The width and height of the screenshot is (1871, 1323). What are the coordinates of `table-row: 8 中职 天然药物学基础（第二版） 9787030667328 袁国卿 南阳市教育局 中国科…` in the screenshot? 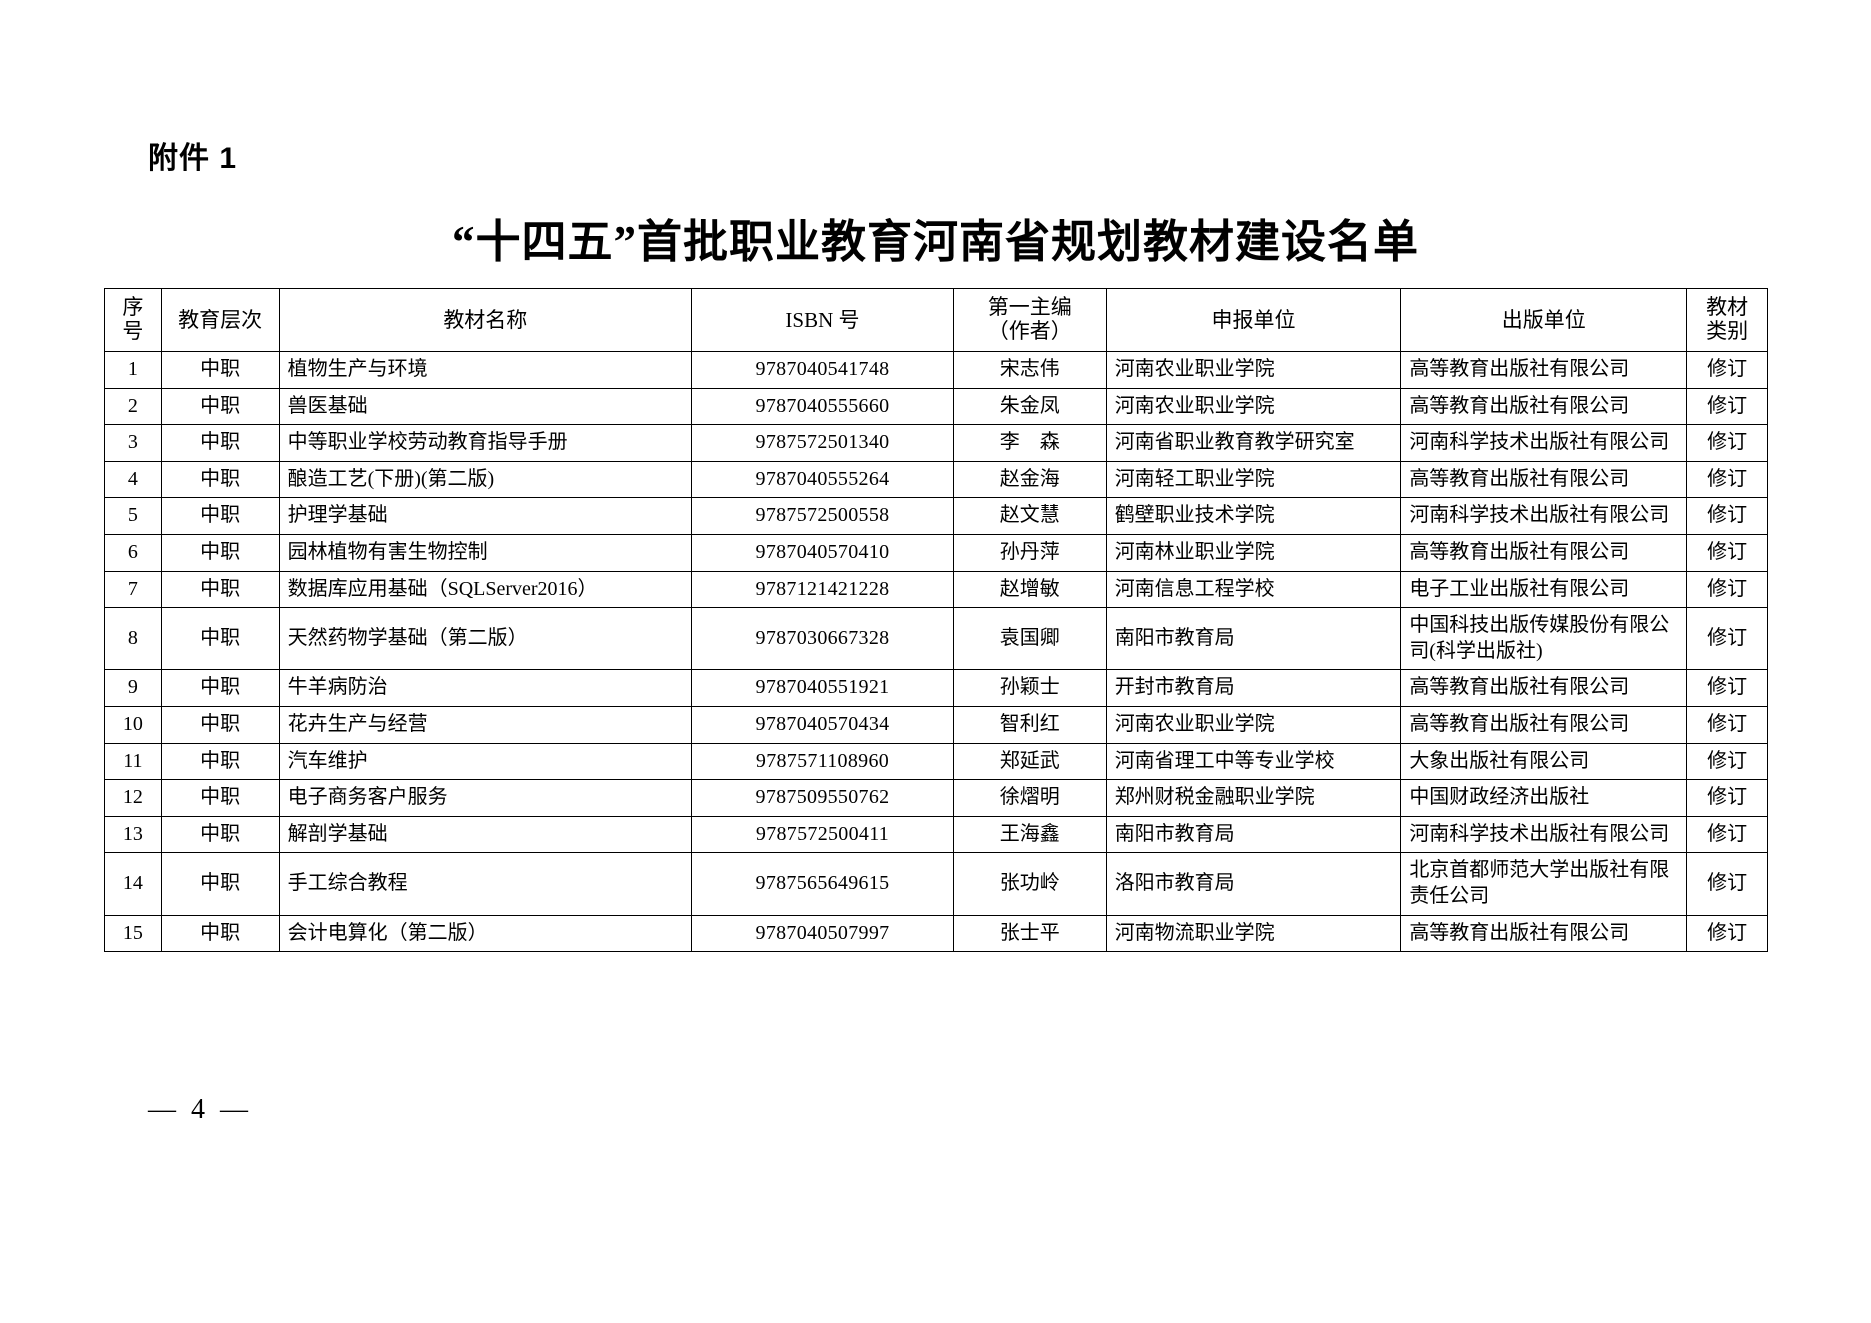 It's located at (936, 639).